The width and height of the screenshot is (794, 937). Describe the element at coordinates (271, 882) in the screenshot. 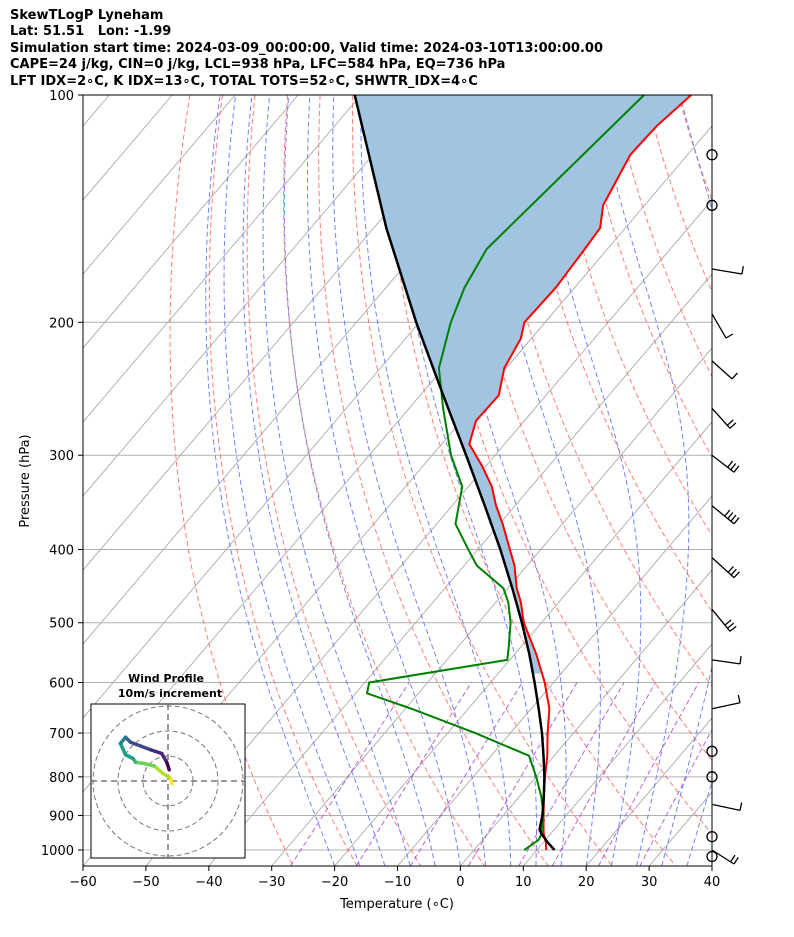

I see `x-tick-label: −30` at that location.